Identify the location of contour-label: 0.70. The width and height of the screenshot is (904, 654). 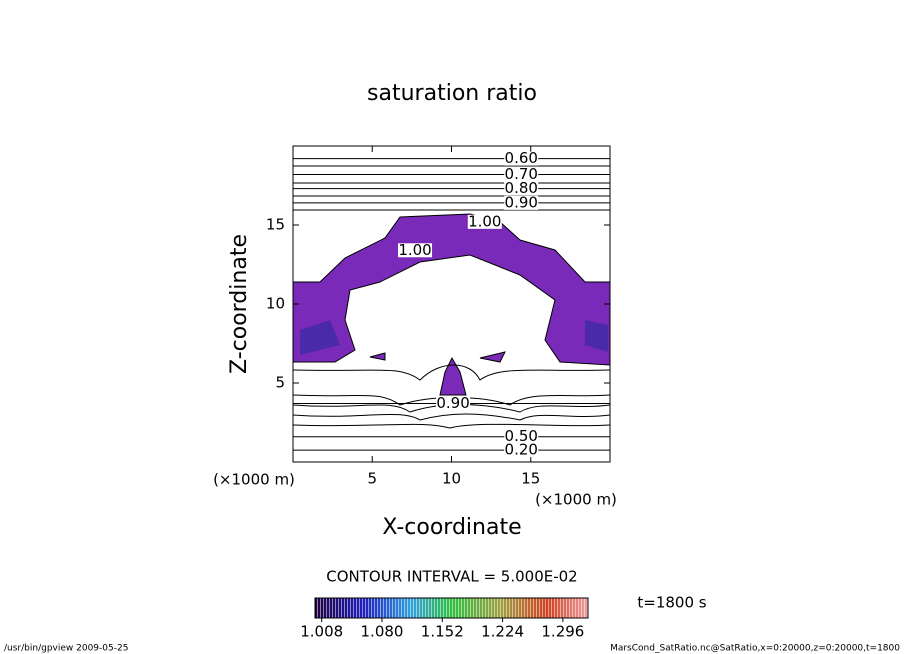
(521, 174).